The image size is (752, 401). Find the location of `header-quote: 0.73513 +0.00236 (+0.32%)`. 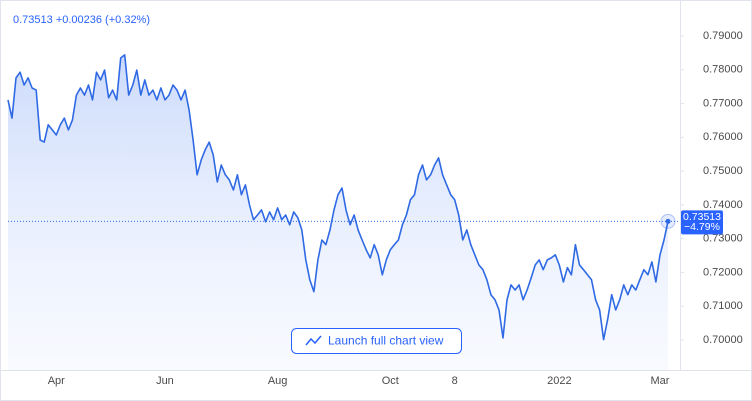

header-quote: 0.73513 +0.00236 (+0.32%) is located at coordinates (81, 20).